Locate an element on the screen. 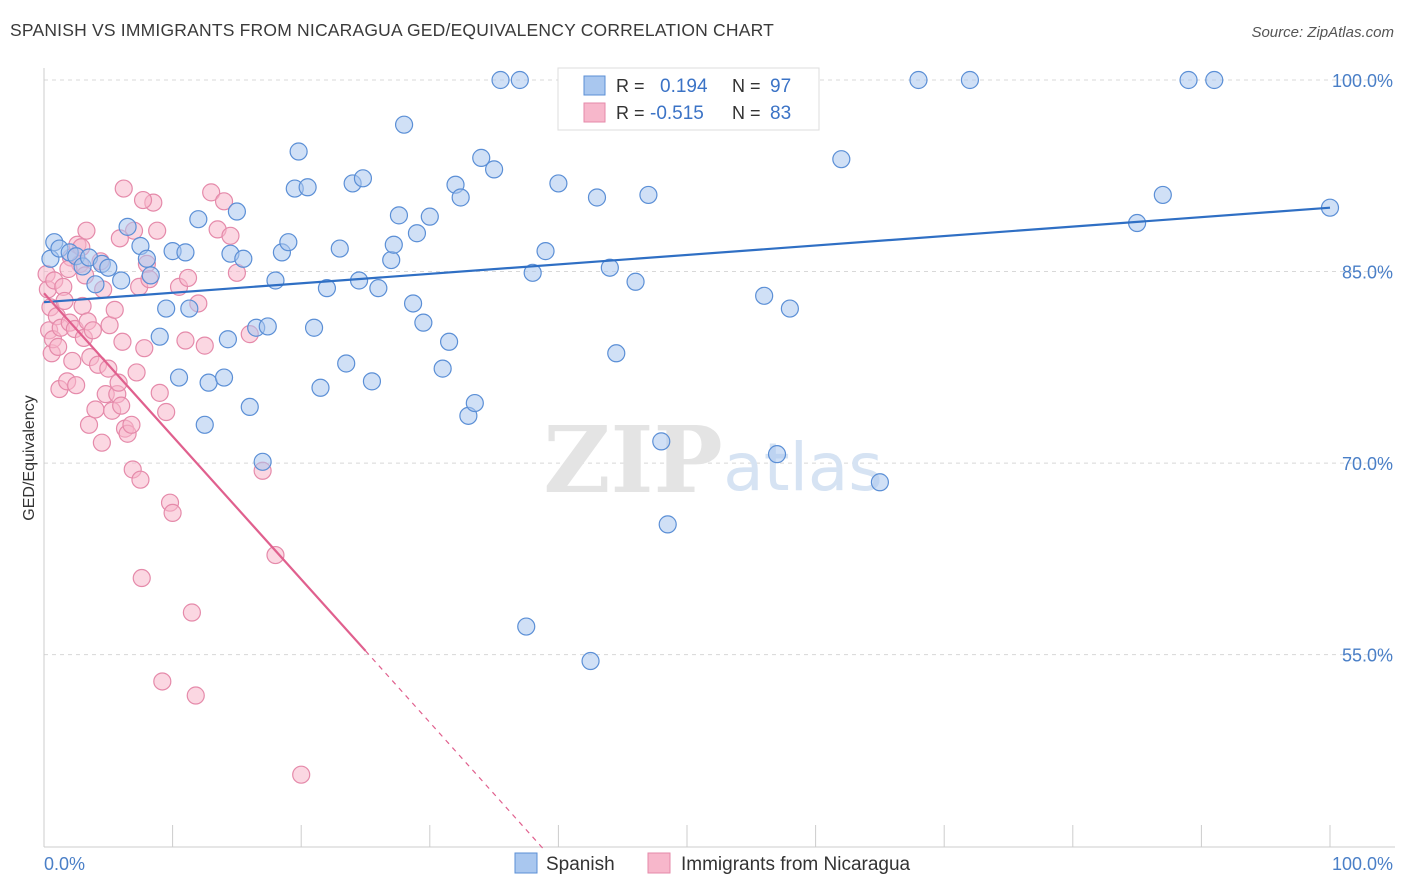 The width and height of the screenshot is (1406, 892). source-label: Source: ZipAtlas.com is located at coordinates (1322, 32).